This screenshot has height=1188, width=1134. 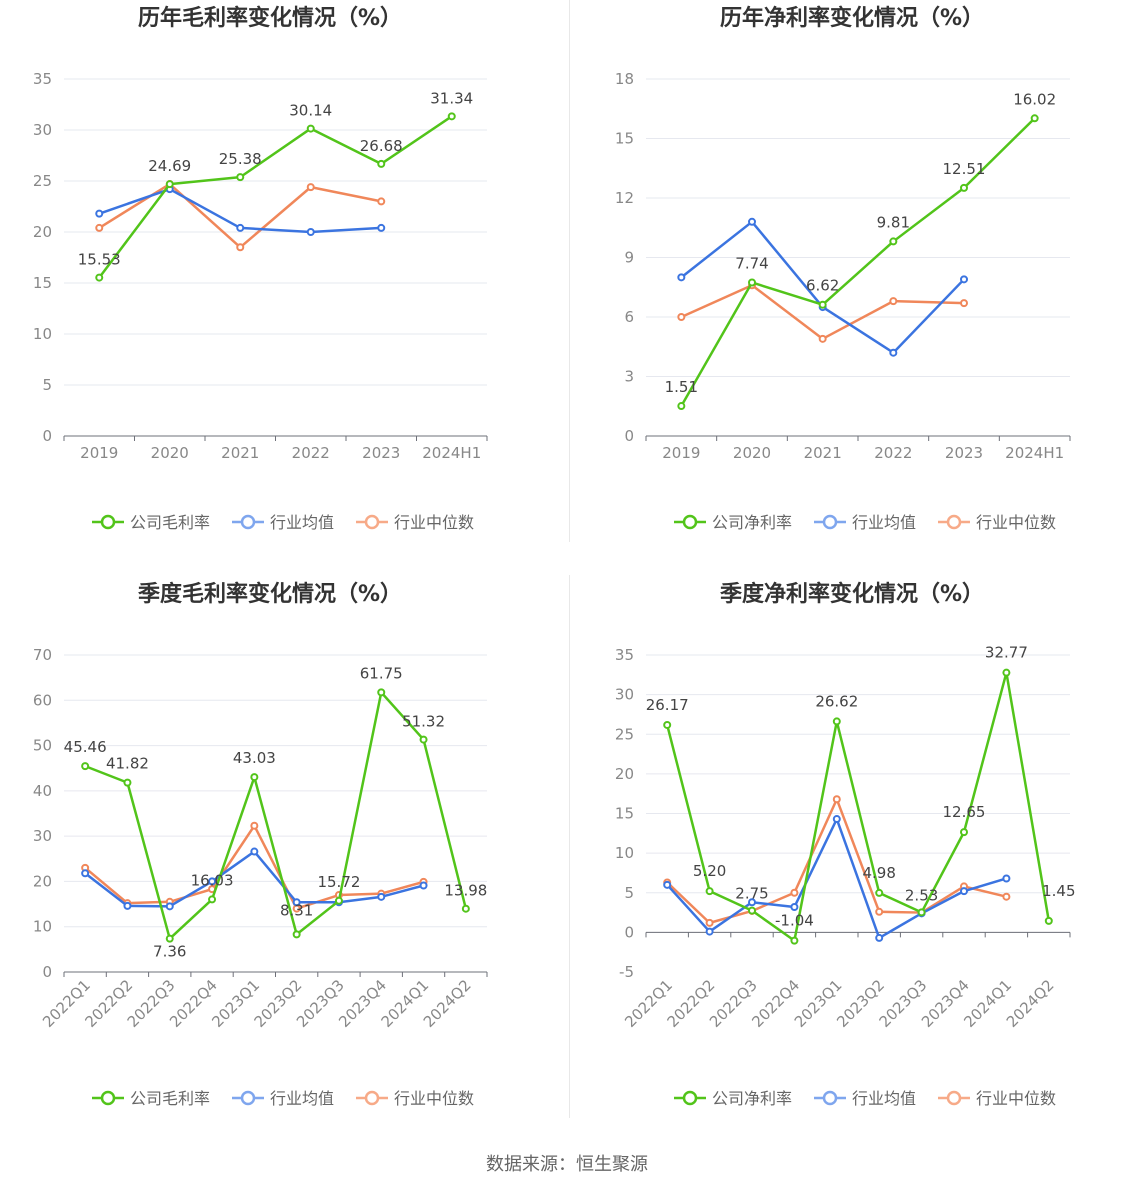 I want to click on data-label: 26.62, so click(x=836, y=701).